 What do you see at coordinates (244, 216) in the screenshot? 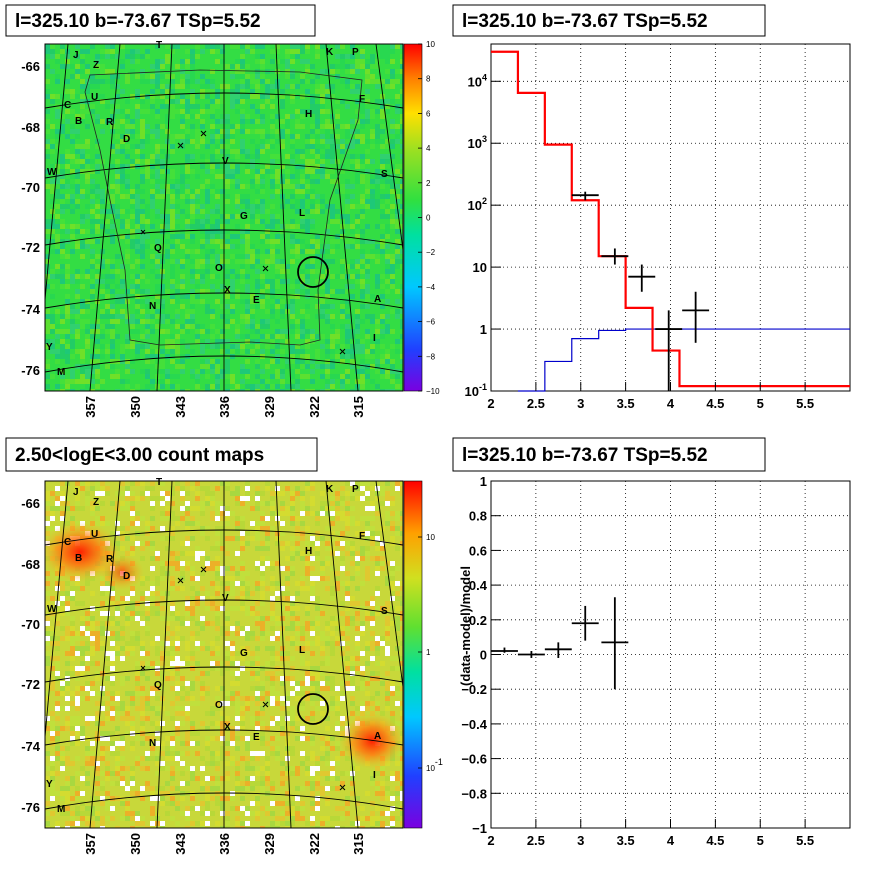
I see `source-label-G: G` at bounding box center [244, 216].